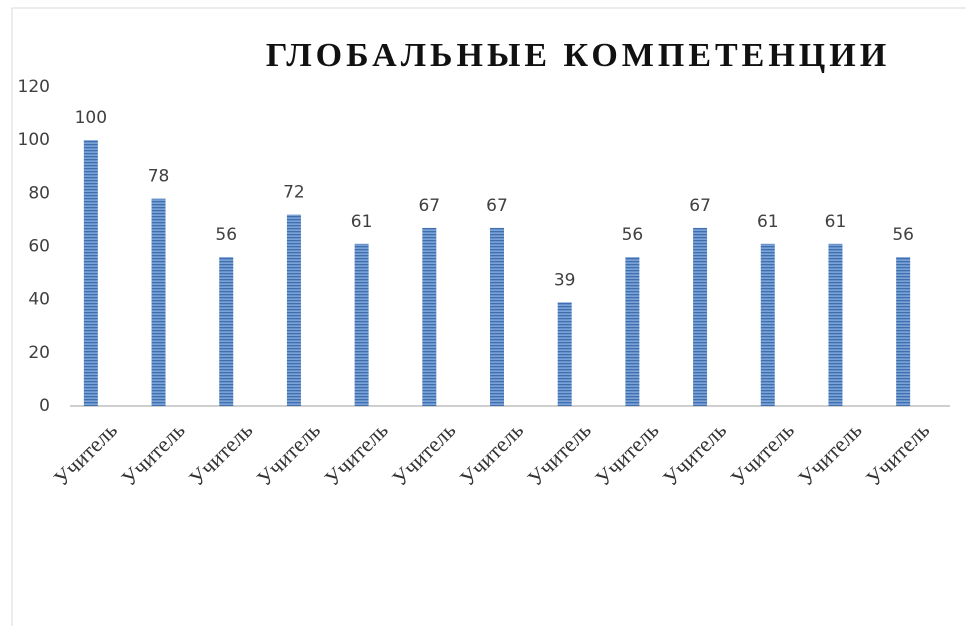 This screenshot has width=966, height=626. Describe the element at coordinates (39, 353) in the screenshot. I see `y-tick-label: 20` at that location.